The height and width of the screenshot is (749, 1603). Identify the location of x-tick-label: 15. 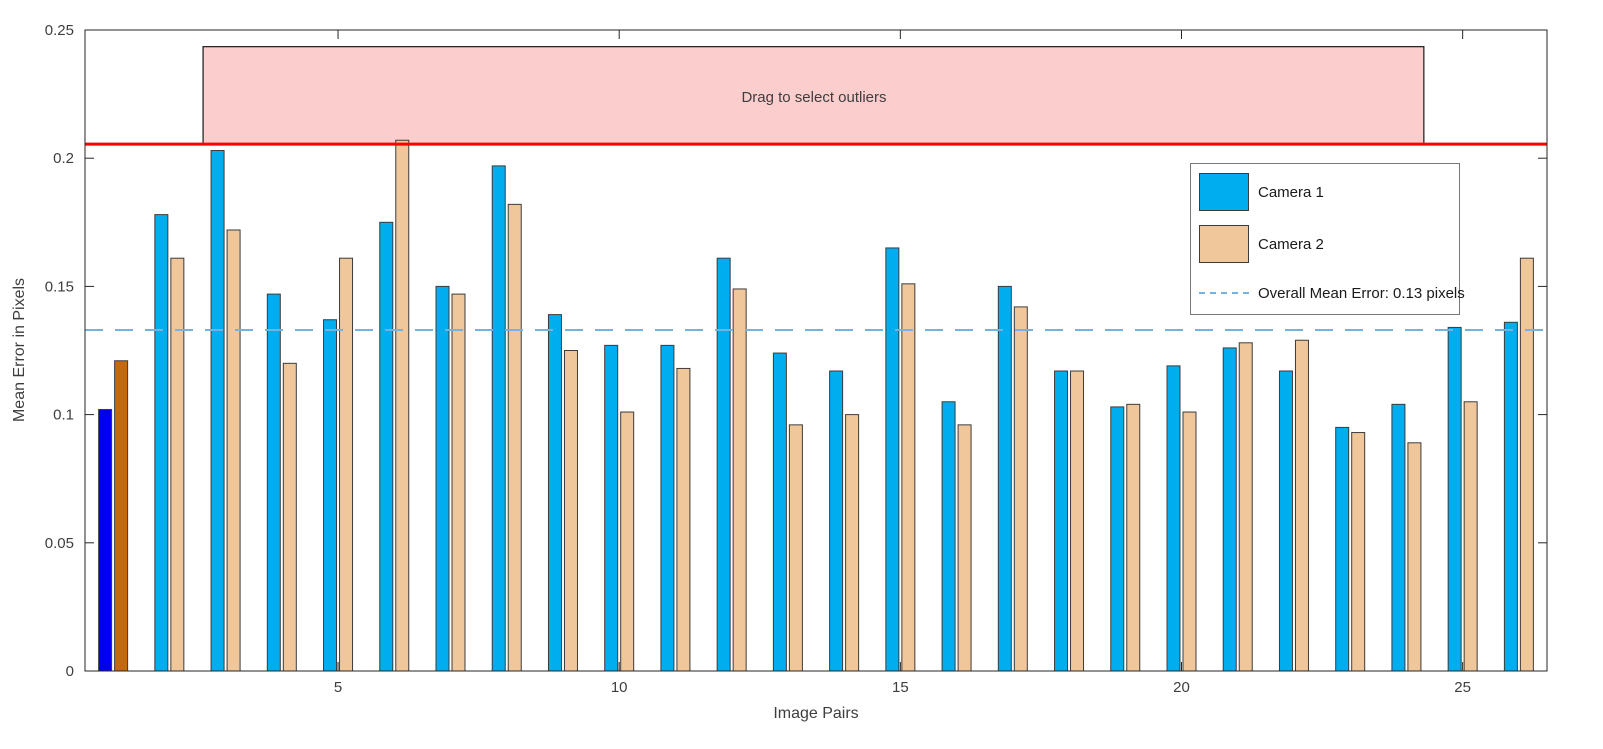
(900, 687).